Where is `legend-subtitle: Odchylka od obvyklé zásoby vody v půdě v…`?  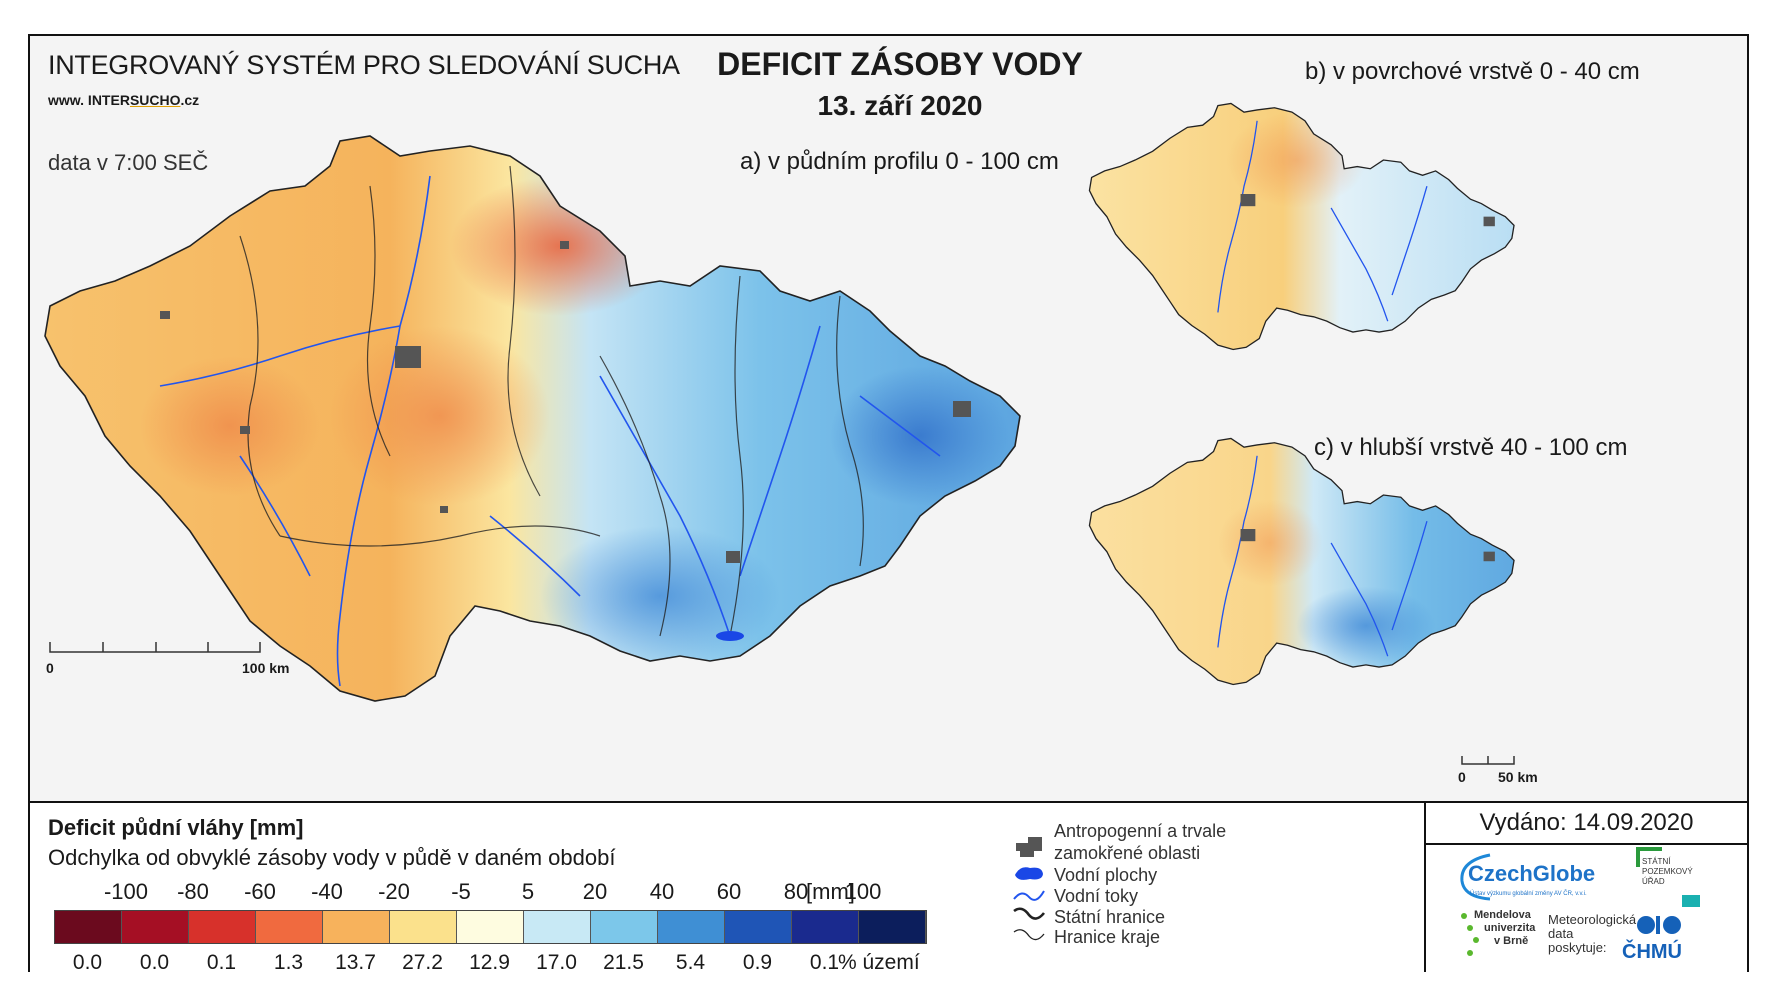 legend-subtitle: Odchylka od obvyklé zásoby vody v půdě v… is located at coordinates (332, 857).